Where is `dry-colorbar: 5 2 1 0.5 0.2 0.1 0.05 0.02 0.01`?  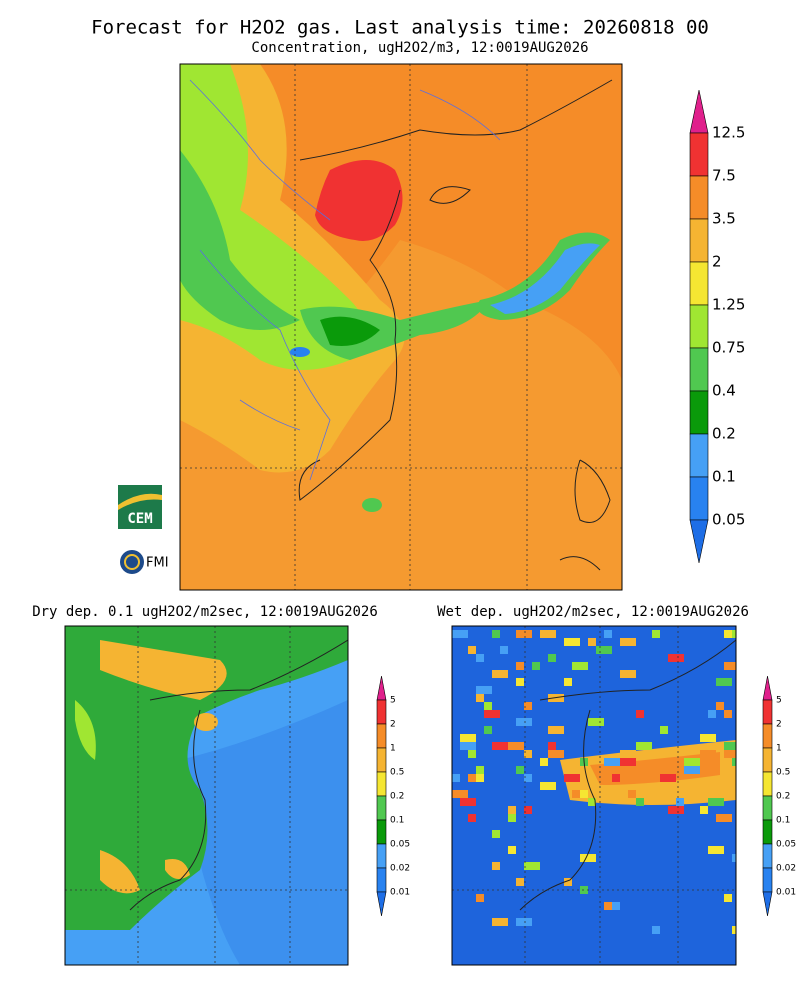 dry-colorbar: 5 2 1 0.5 0.2 0.1 0.05 0.02 0.01 is located at coordinates (393, 796).